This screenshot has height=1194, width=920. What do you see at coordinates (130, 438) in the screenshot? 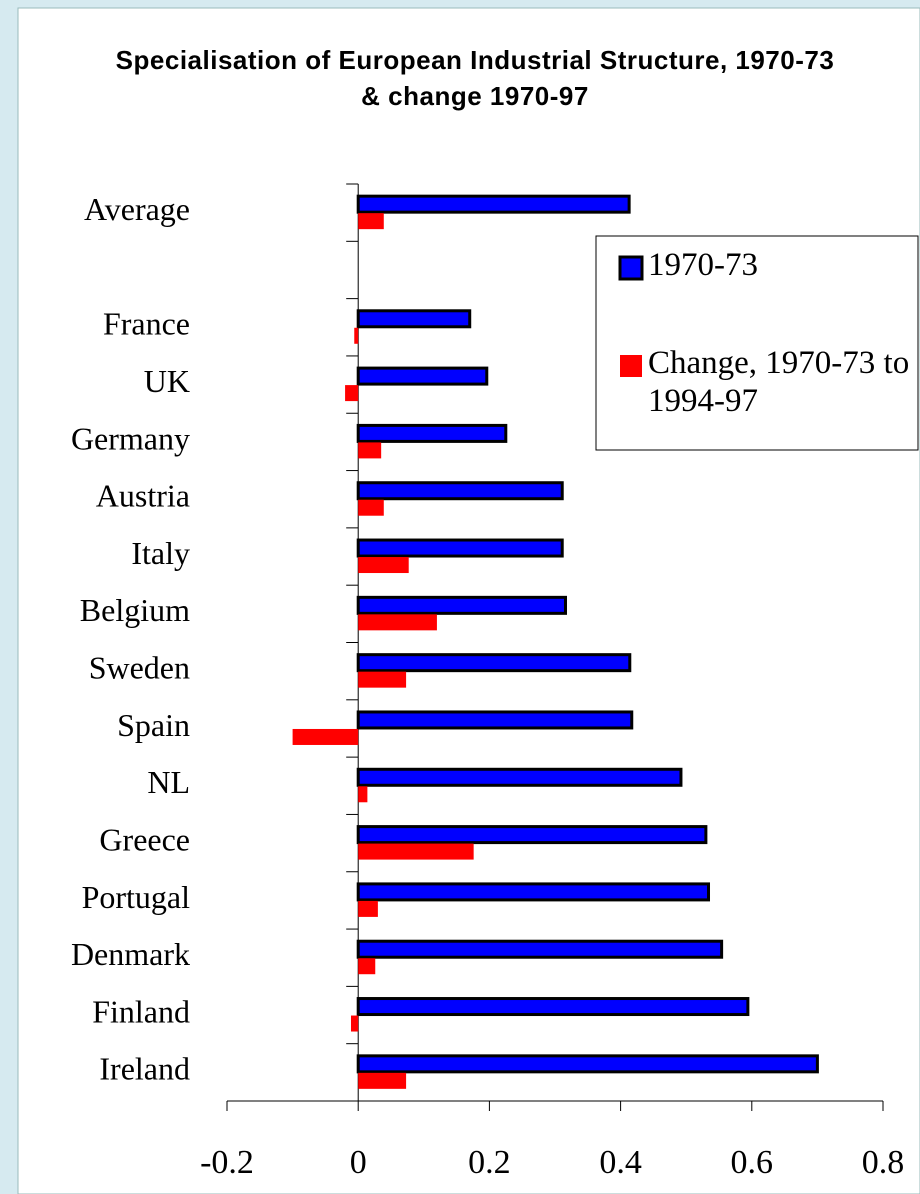
I see `y-tick-label: Germany` at bounding box center [130, 438].